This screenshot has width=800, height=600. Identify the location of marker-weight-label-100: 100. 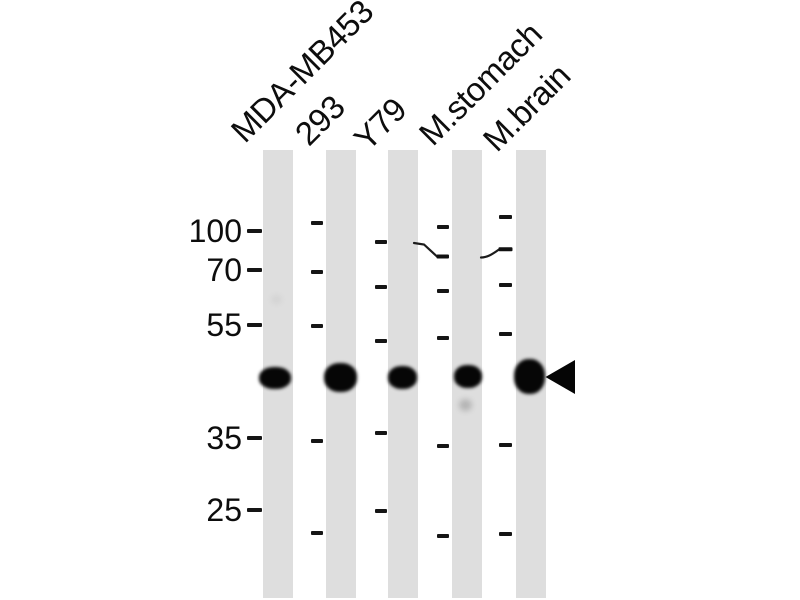
(215, 231).